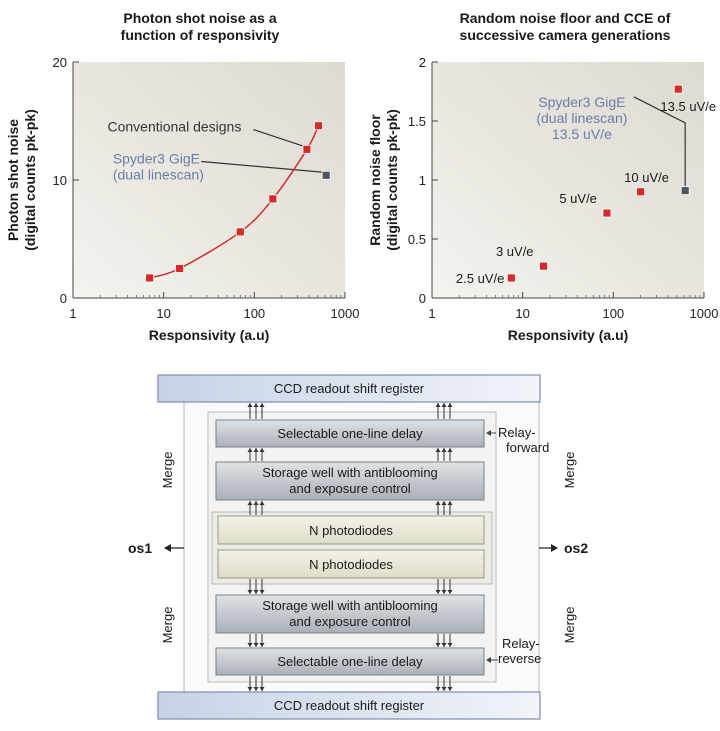 The height and width of the screenshot is (731, 720). Describe the element at coordinates (527, 447) in the screenshot. I see `relay-forward-line2: forward` at that location.